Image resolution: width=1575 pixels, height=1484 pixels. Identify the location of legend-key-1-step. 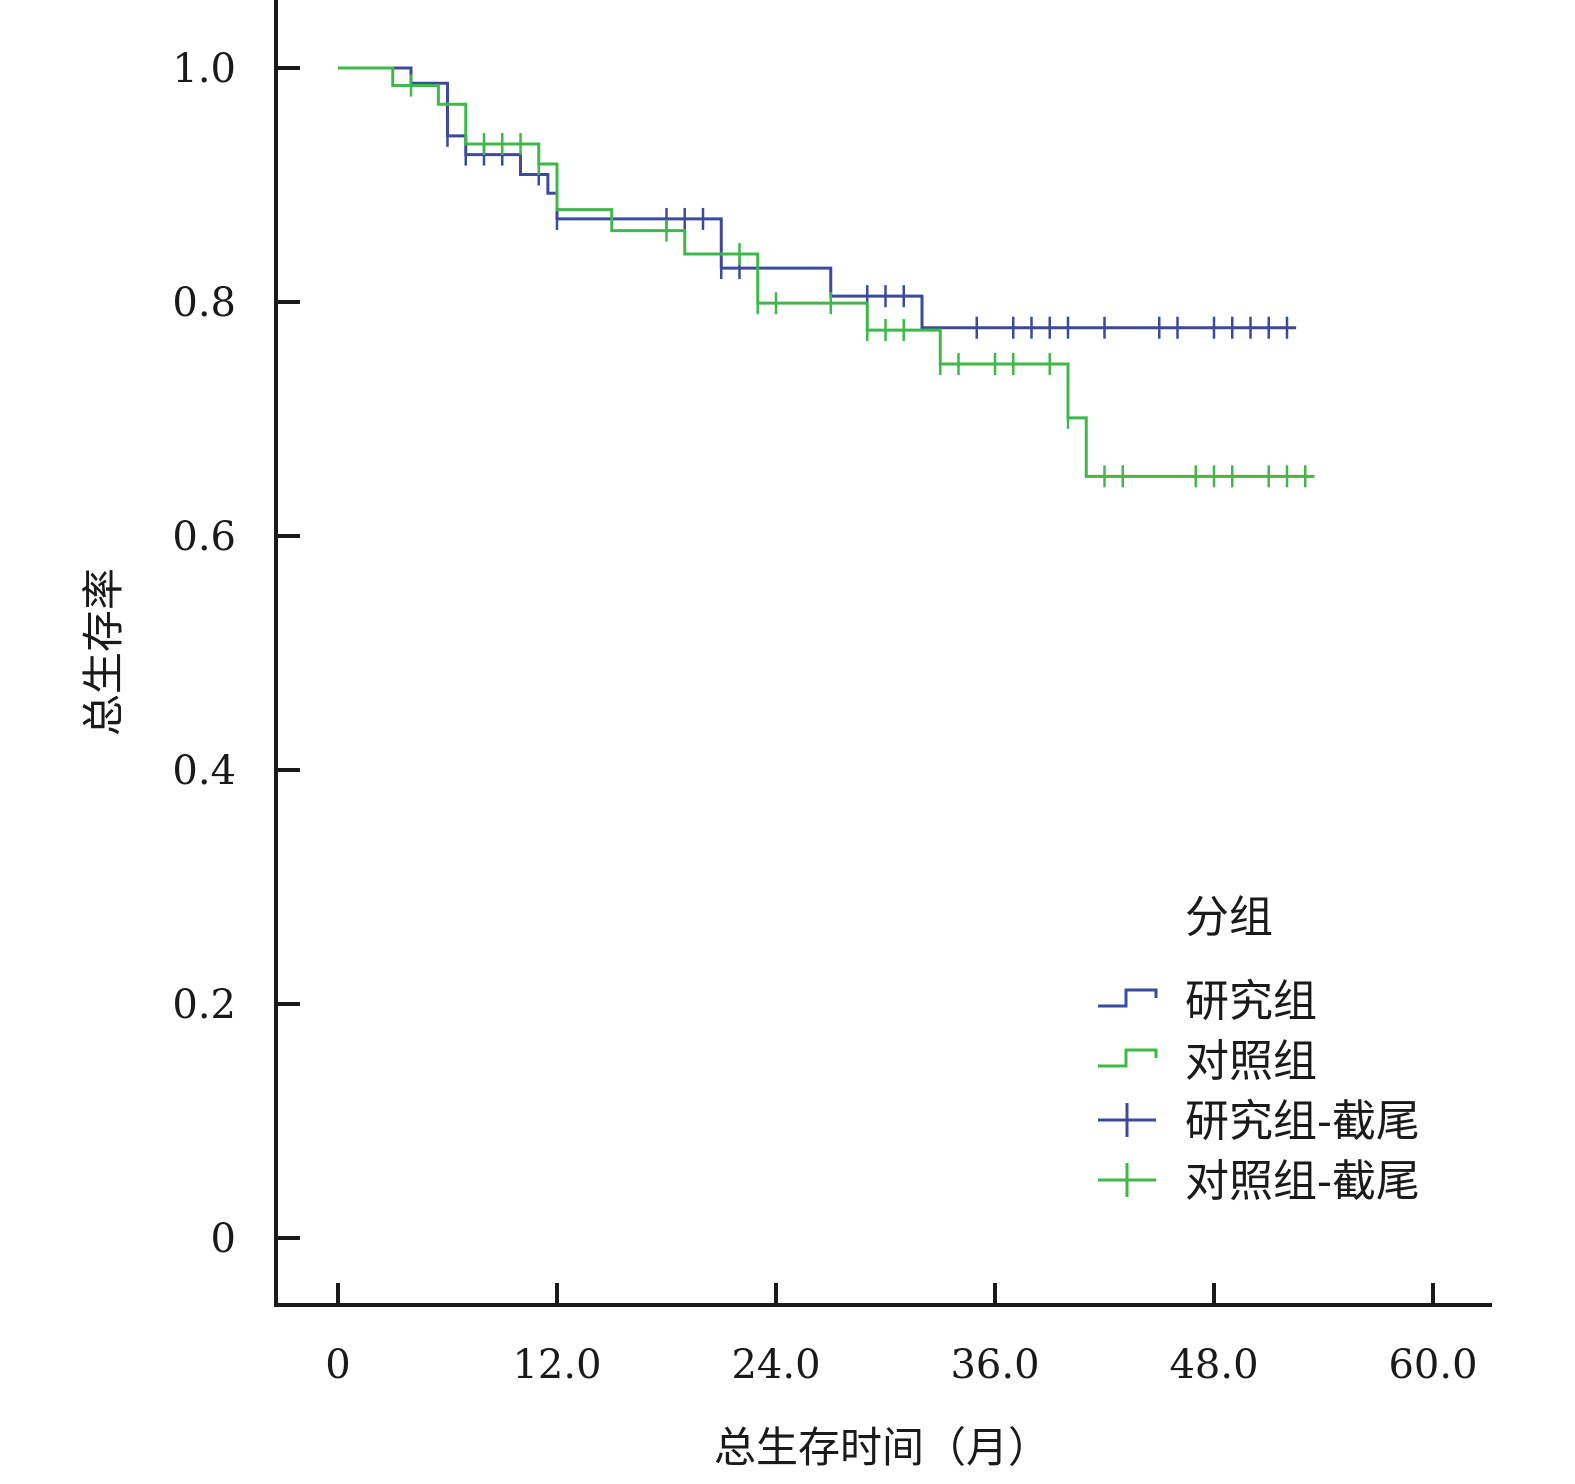
(1128, 1058).